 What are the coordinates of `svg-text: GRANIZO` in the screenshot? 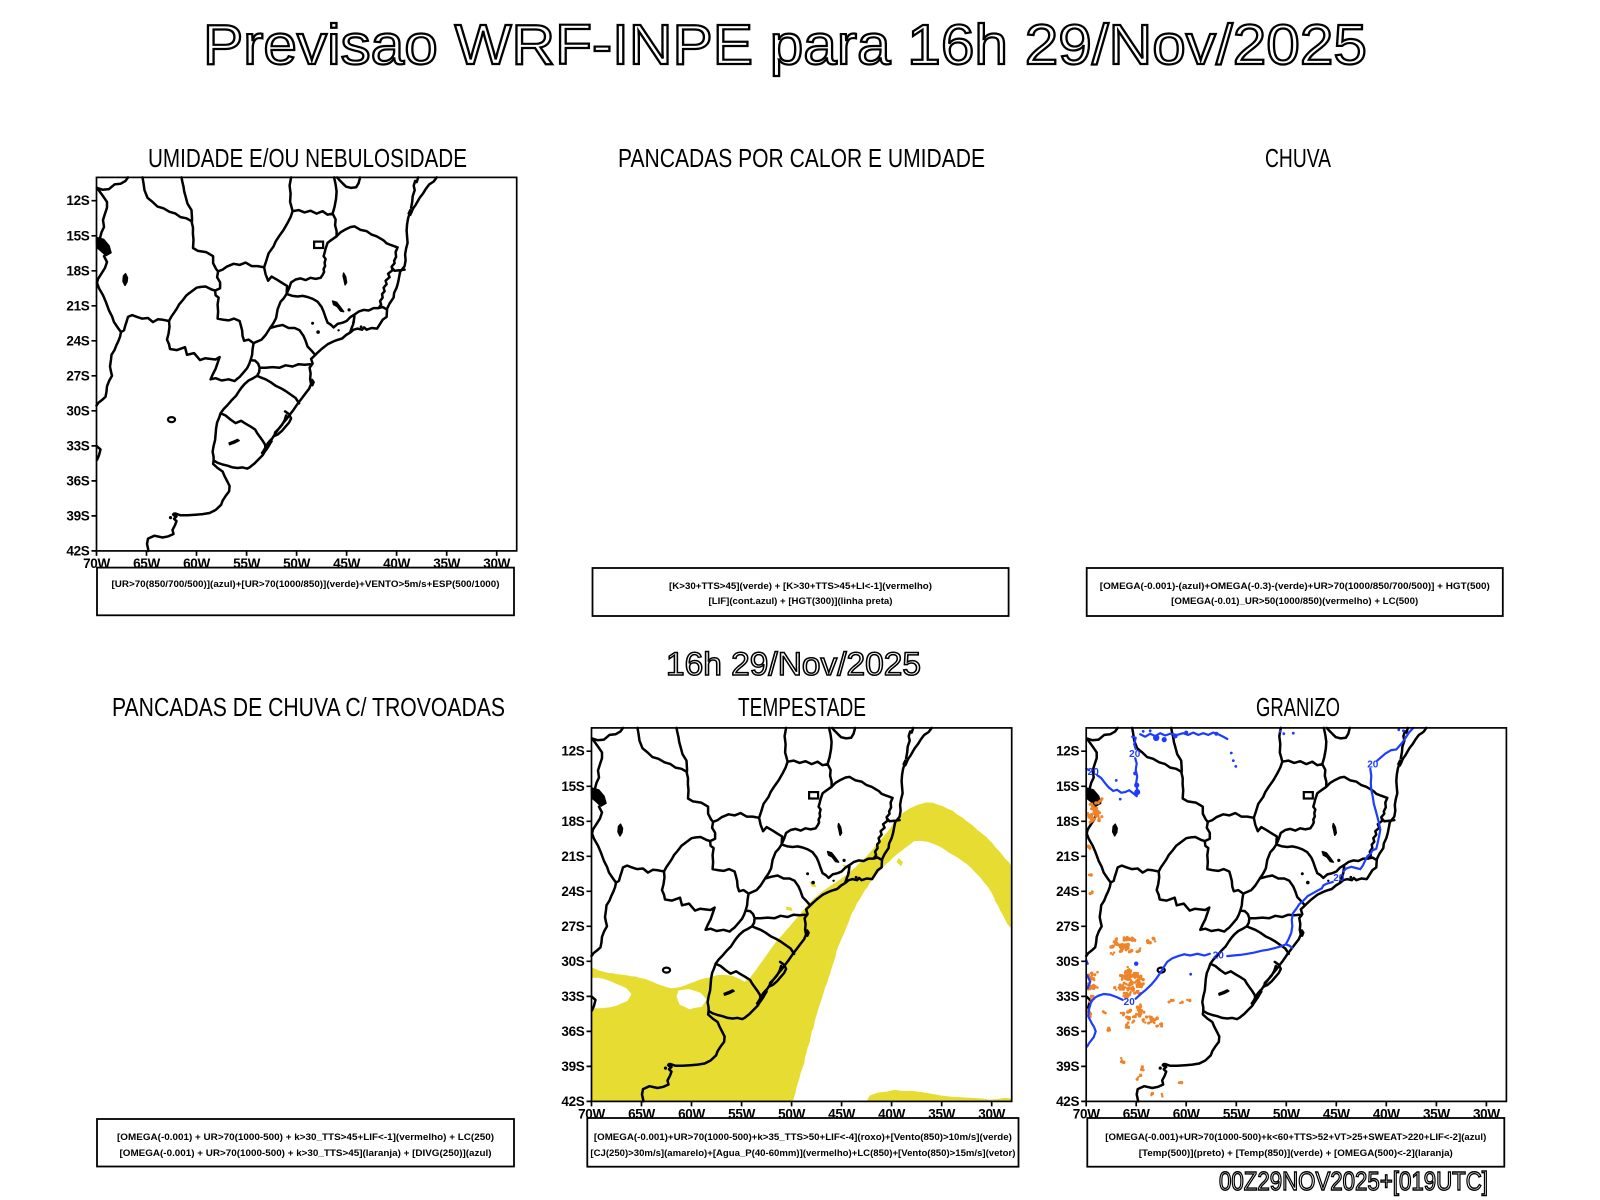 It's located at (1298, 707).